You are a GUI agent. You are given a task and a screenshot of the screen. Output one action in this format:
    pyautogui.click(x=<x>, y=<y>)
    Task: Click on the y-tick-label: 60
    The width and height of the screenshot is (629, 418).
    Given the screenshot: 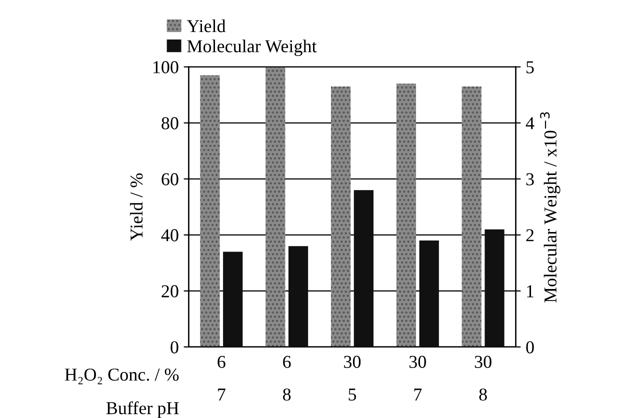 What is the action you would take?
    pyautogui.click(x=170, y=179)
    